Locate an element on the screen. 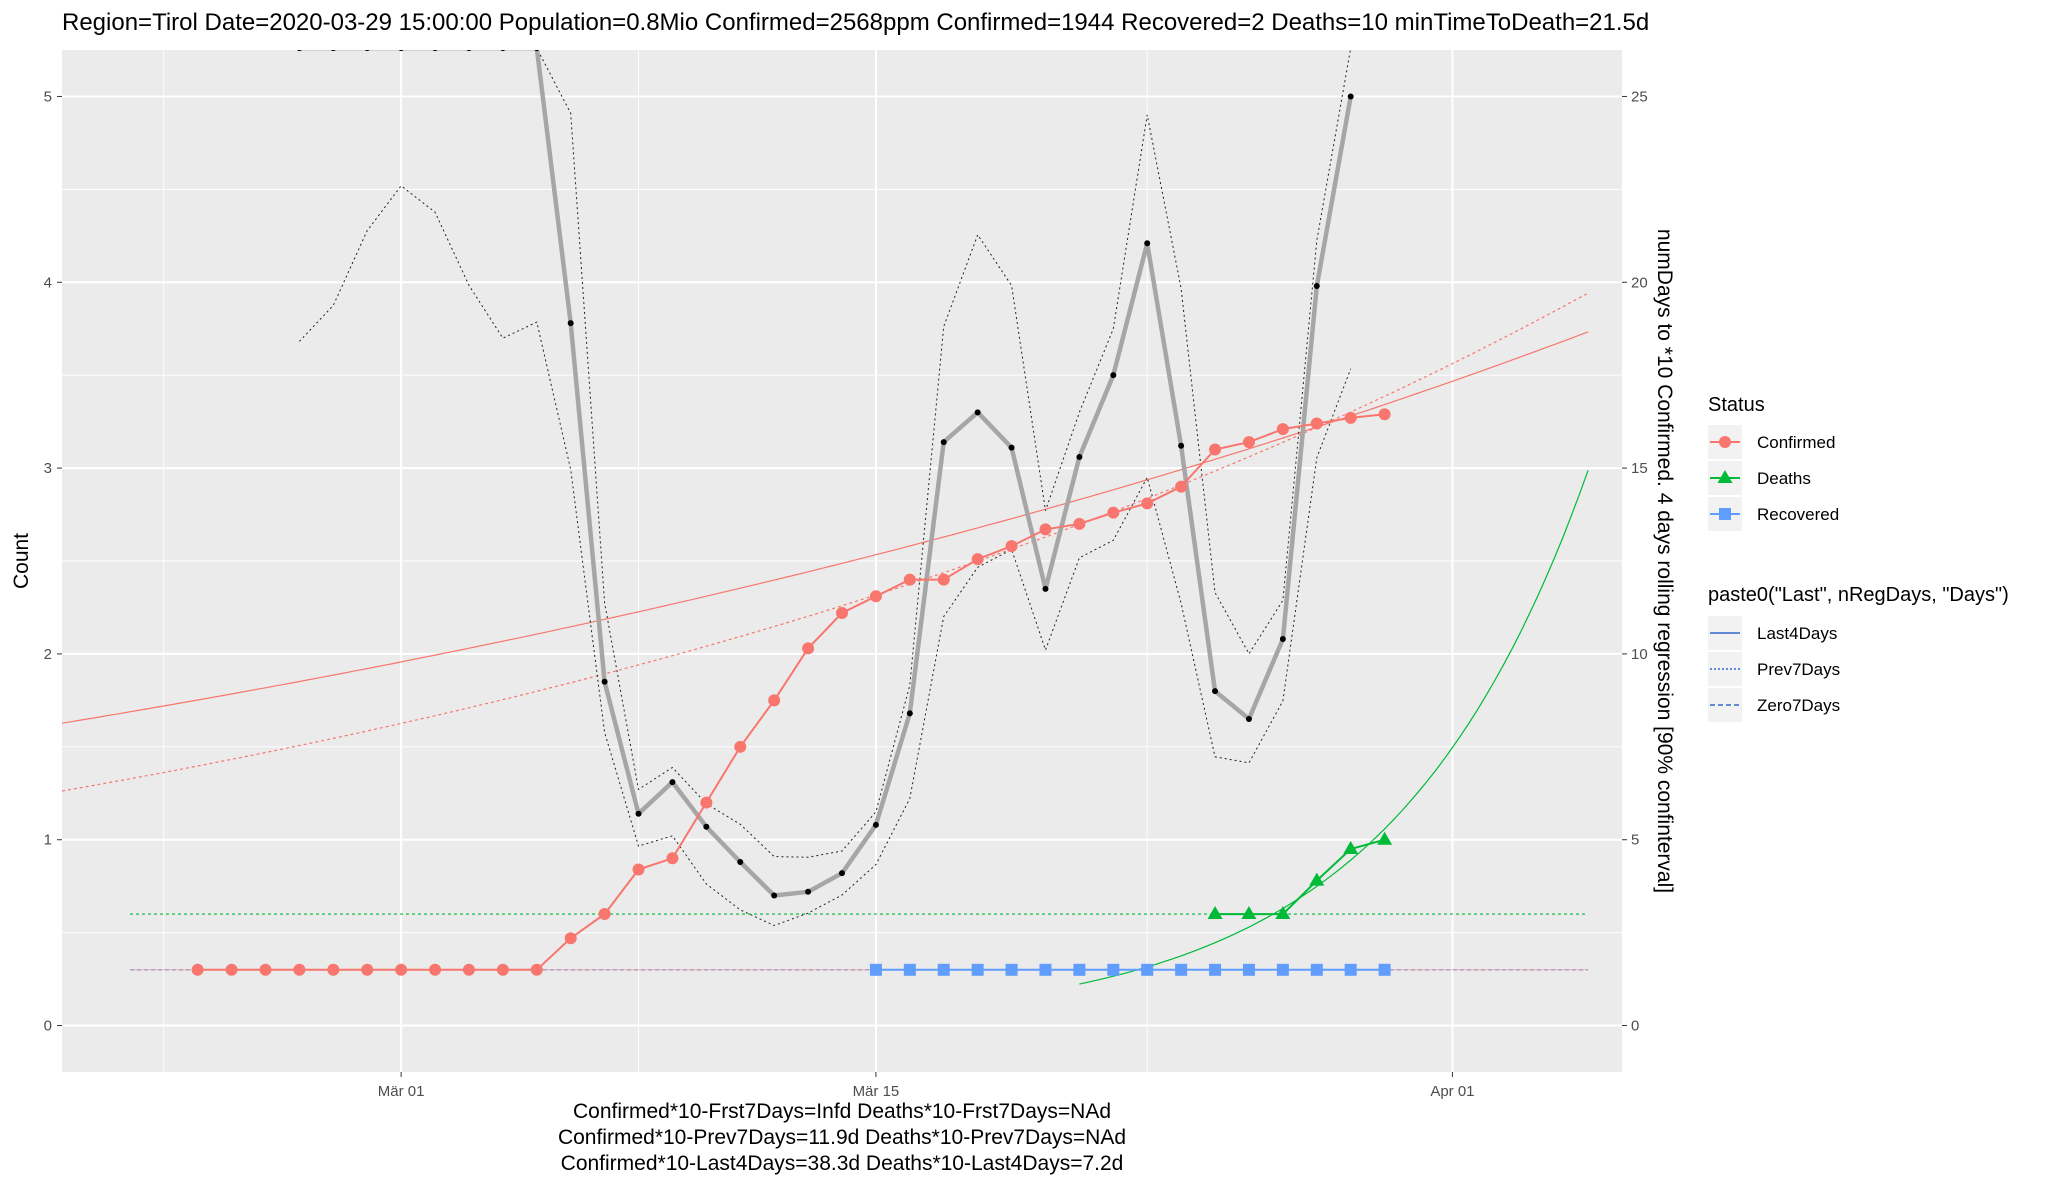  legend-status-title: Status is located at coordinates (1736, 405).